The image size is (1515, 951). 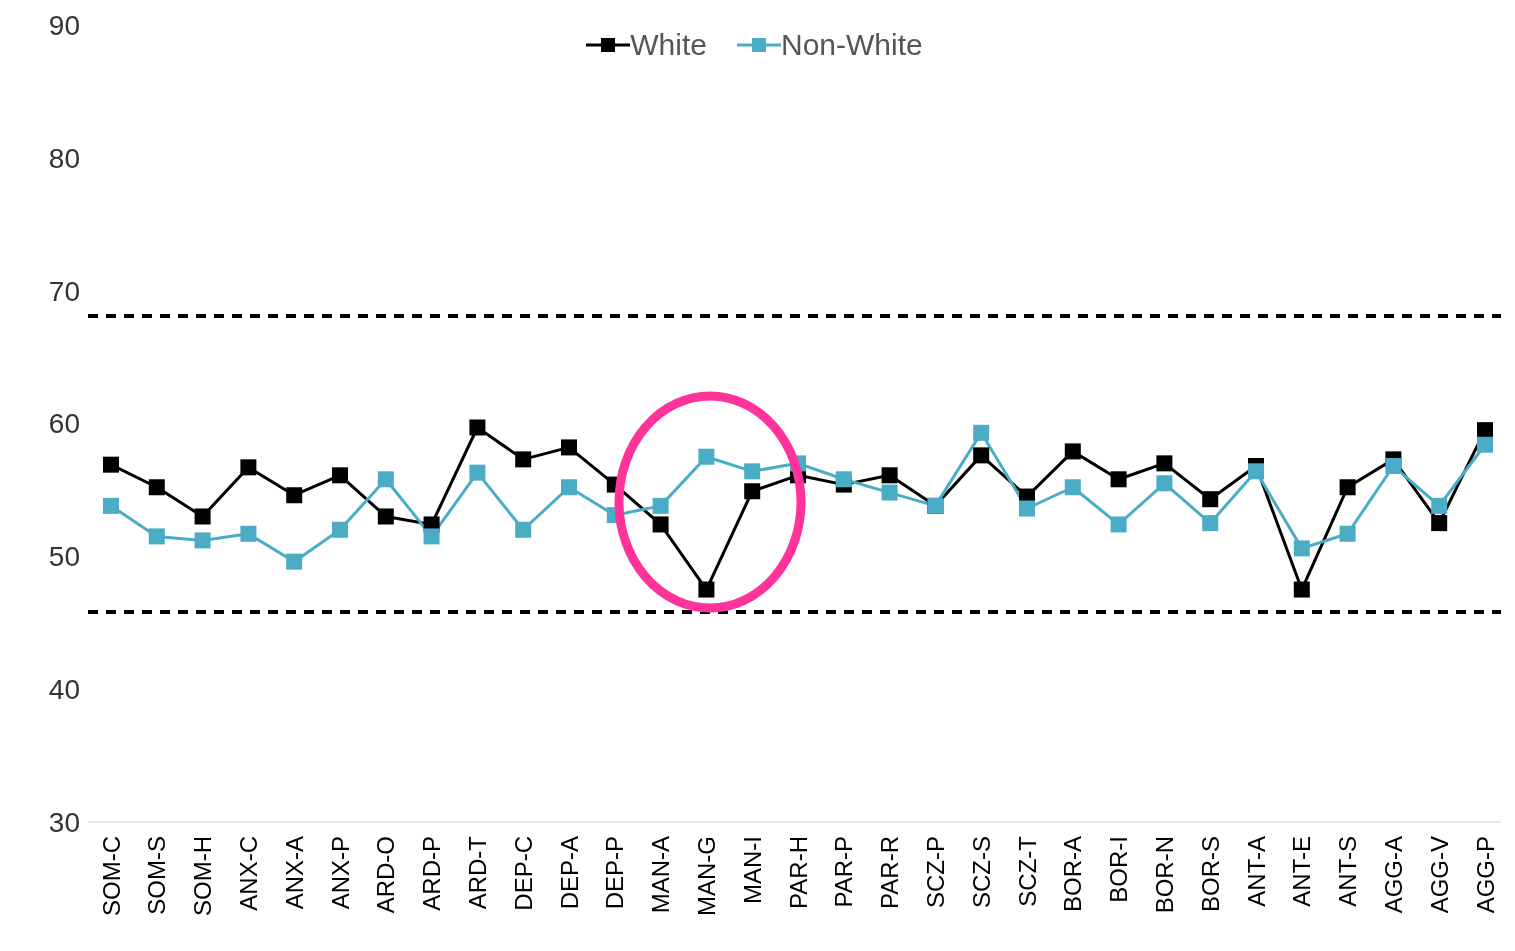 What do you see at coordinates (340, 873) in the screenshot?
I see `x-tick-label: ANX-P` at bounding box center [340, 873].